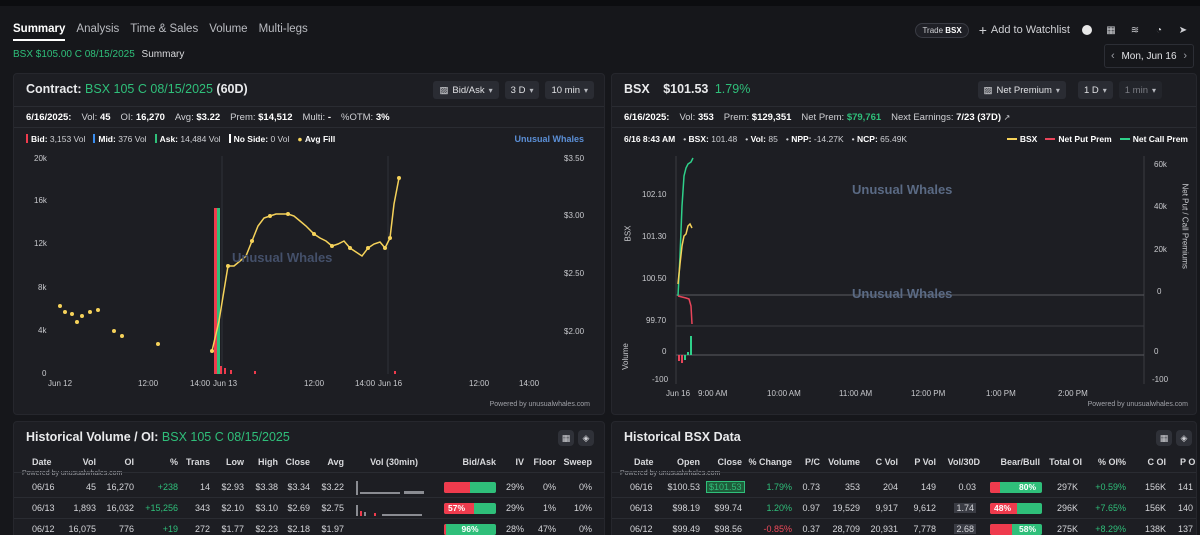 The image size is (1200, 535). What do you see at coordinates (688, 462) in the screenshot?
I see `col-open: Open` at bounding box center [688, 462].